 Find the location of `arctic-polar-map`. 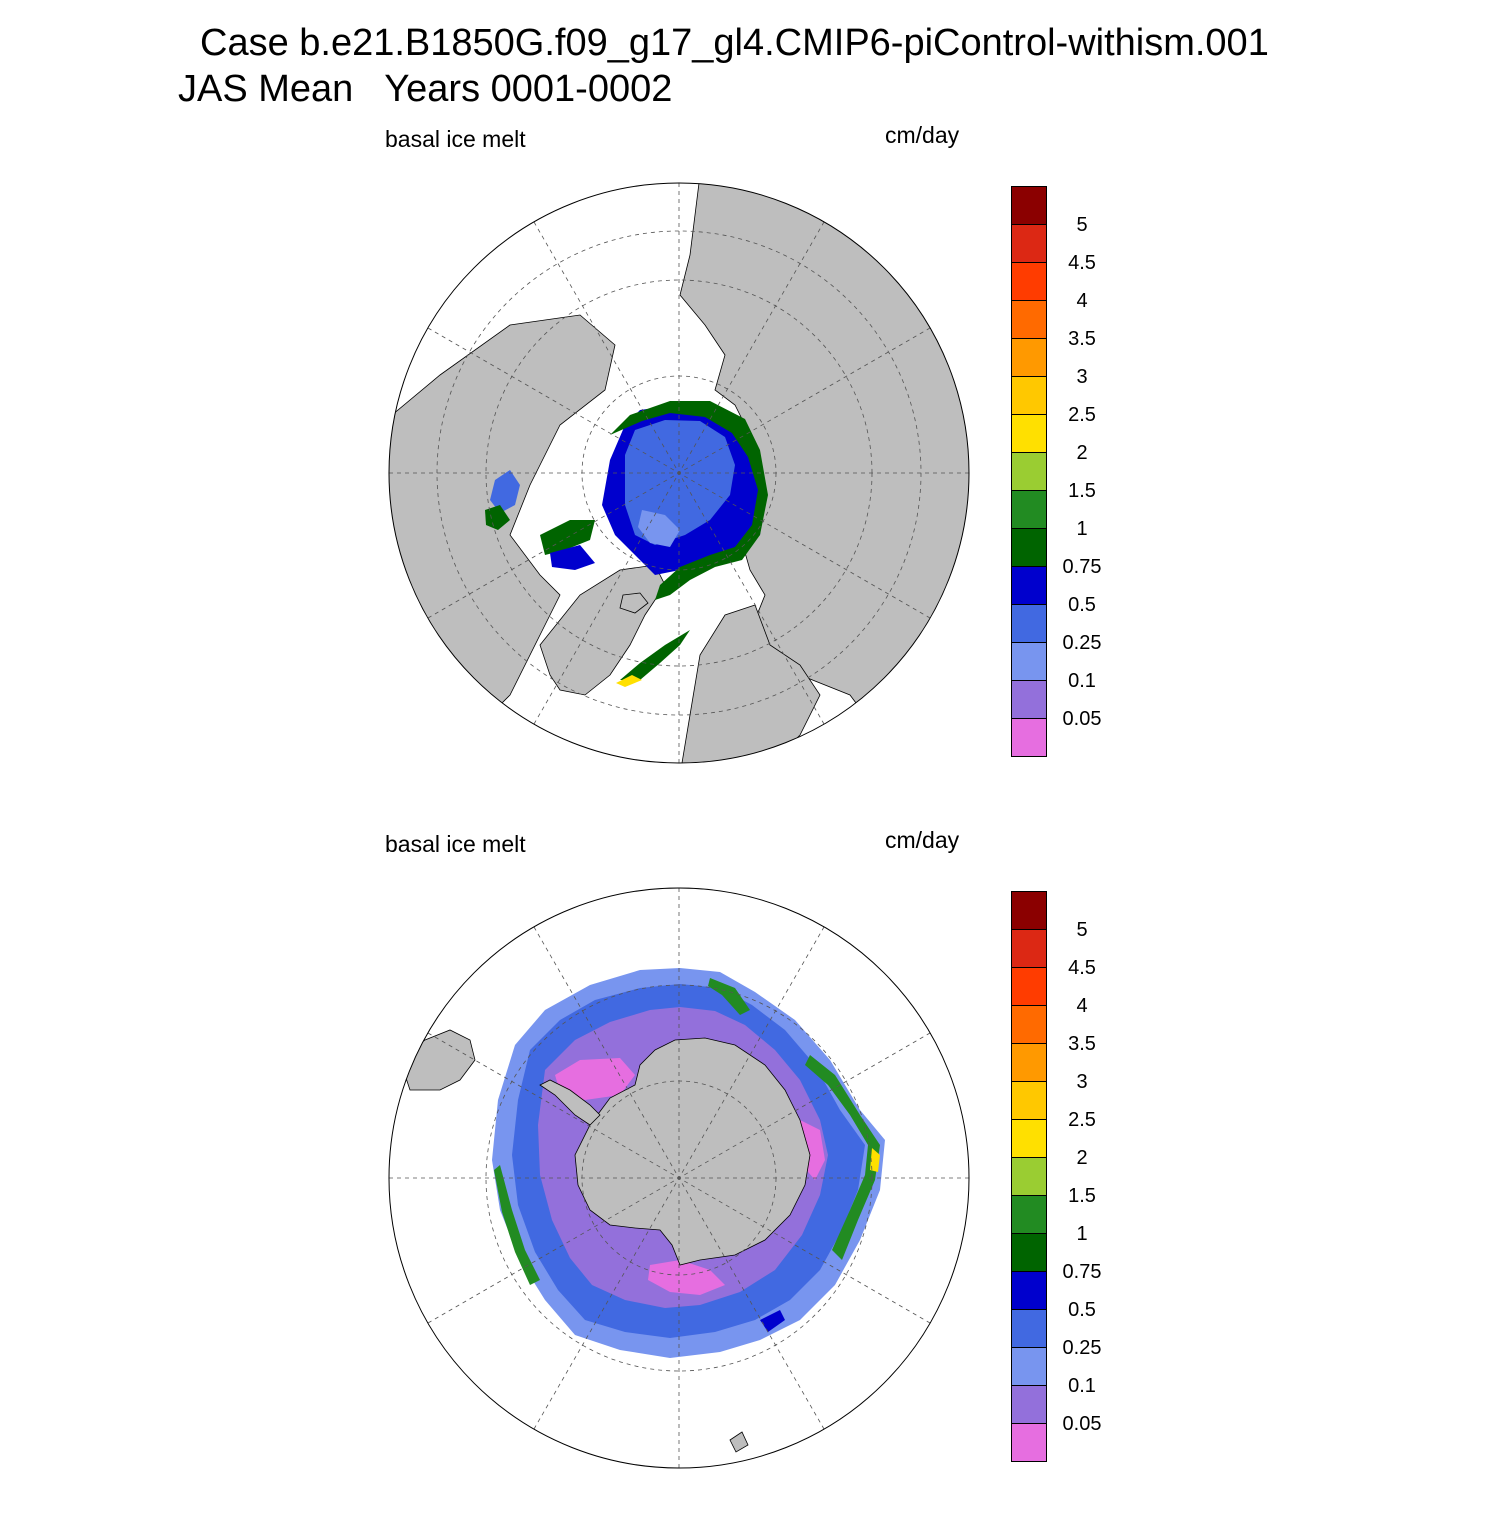

arctic-polar-map is located at coordinates (679, 473).